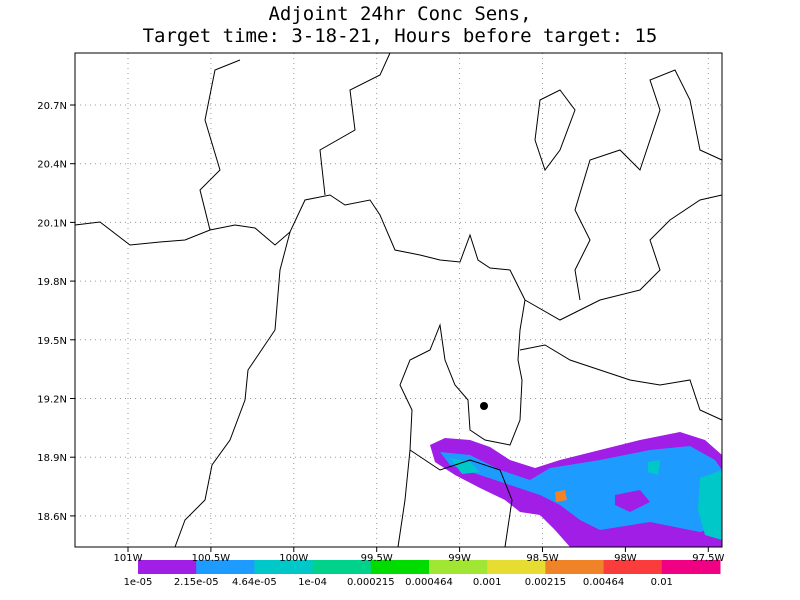 This screenshot has width=800, height=600. Describe the element at coordinates (138, 582) in the screenshot. I see `colorbar-label: 1e-05` at that location.